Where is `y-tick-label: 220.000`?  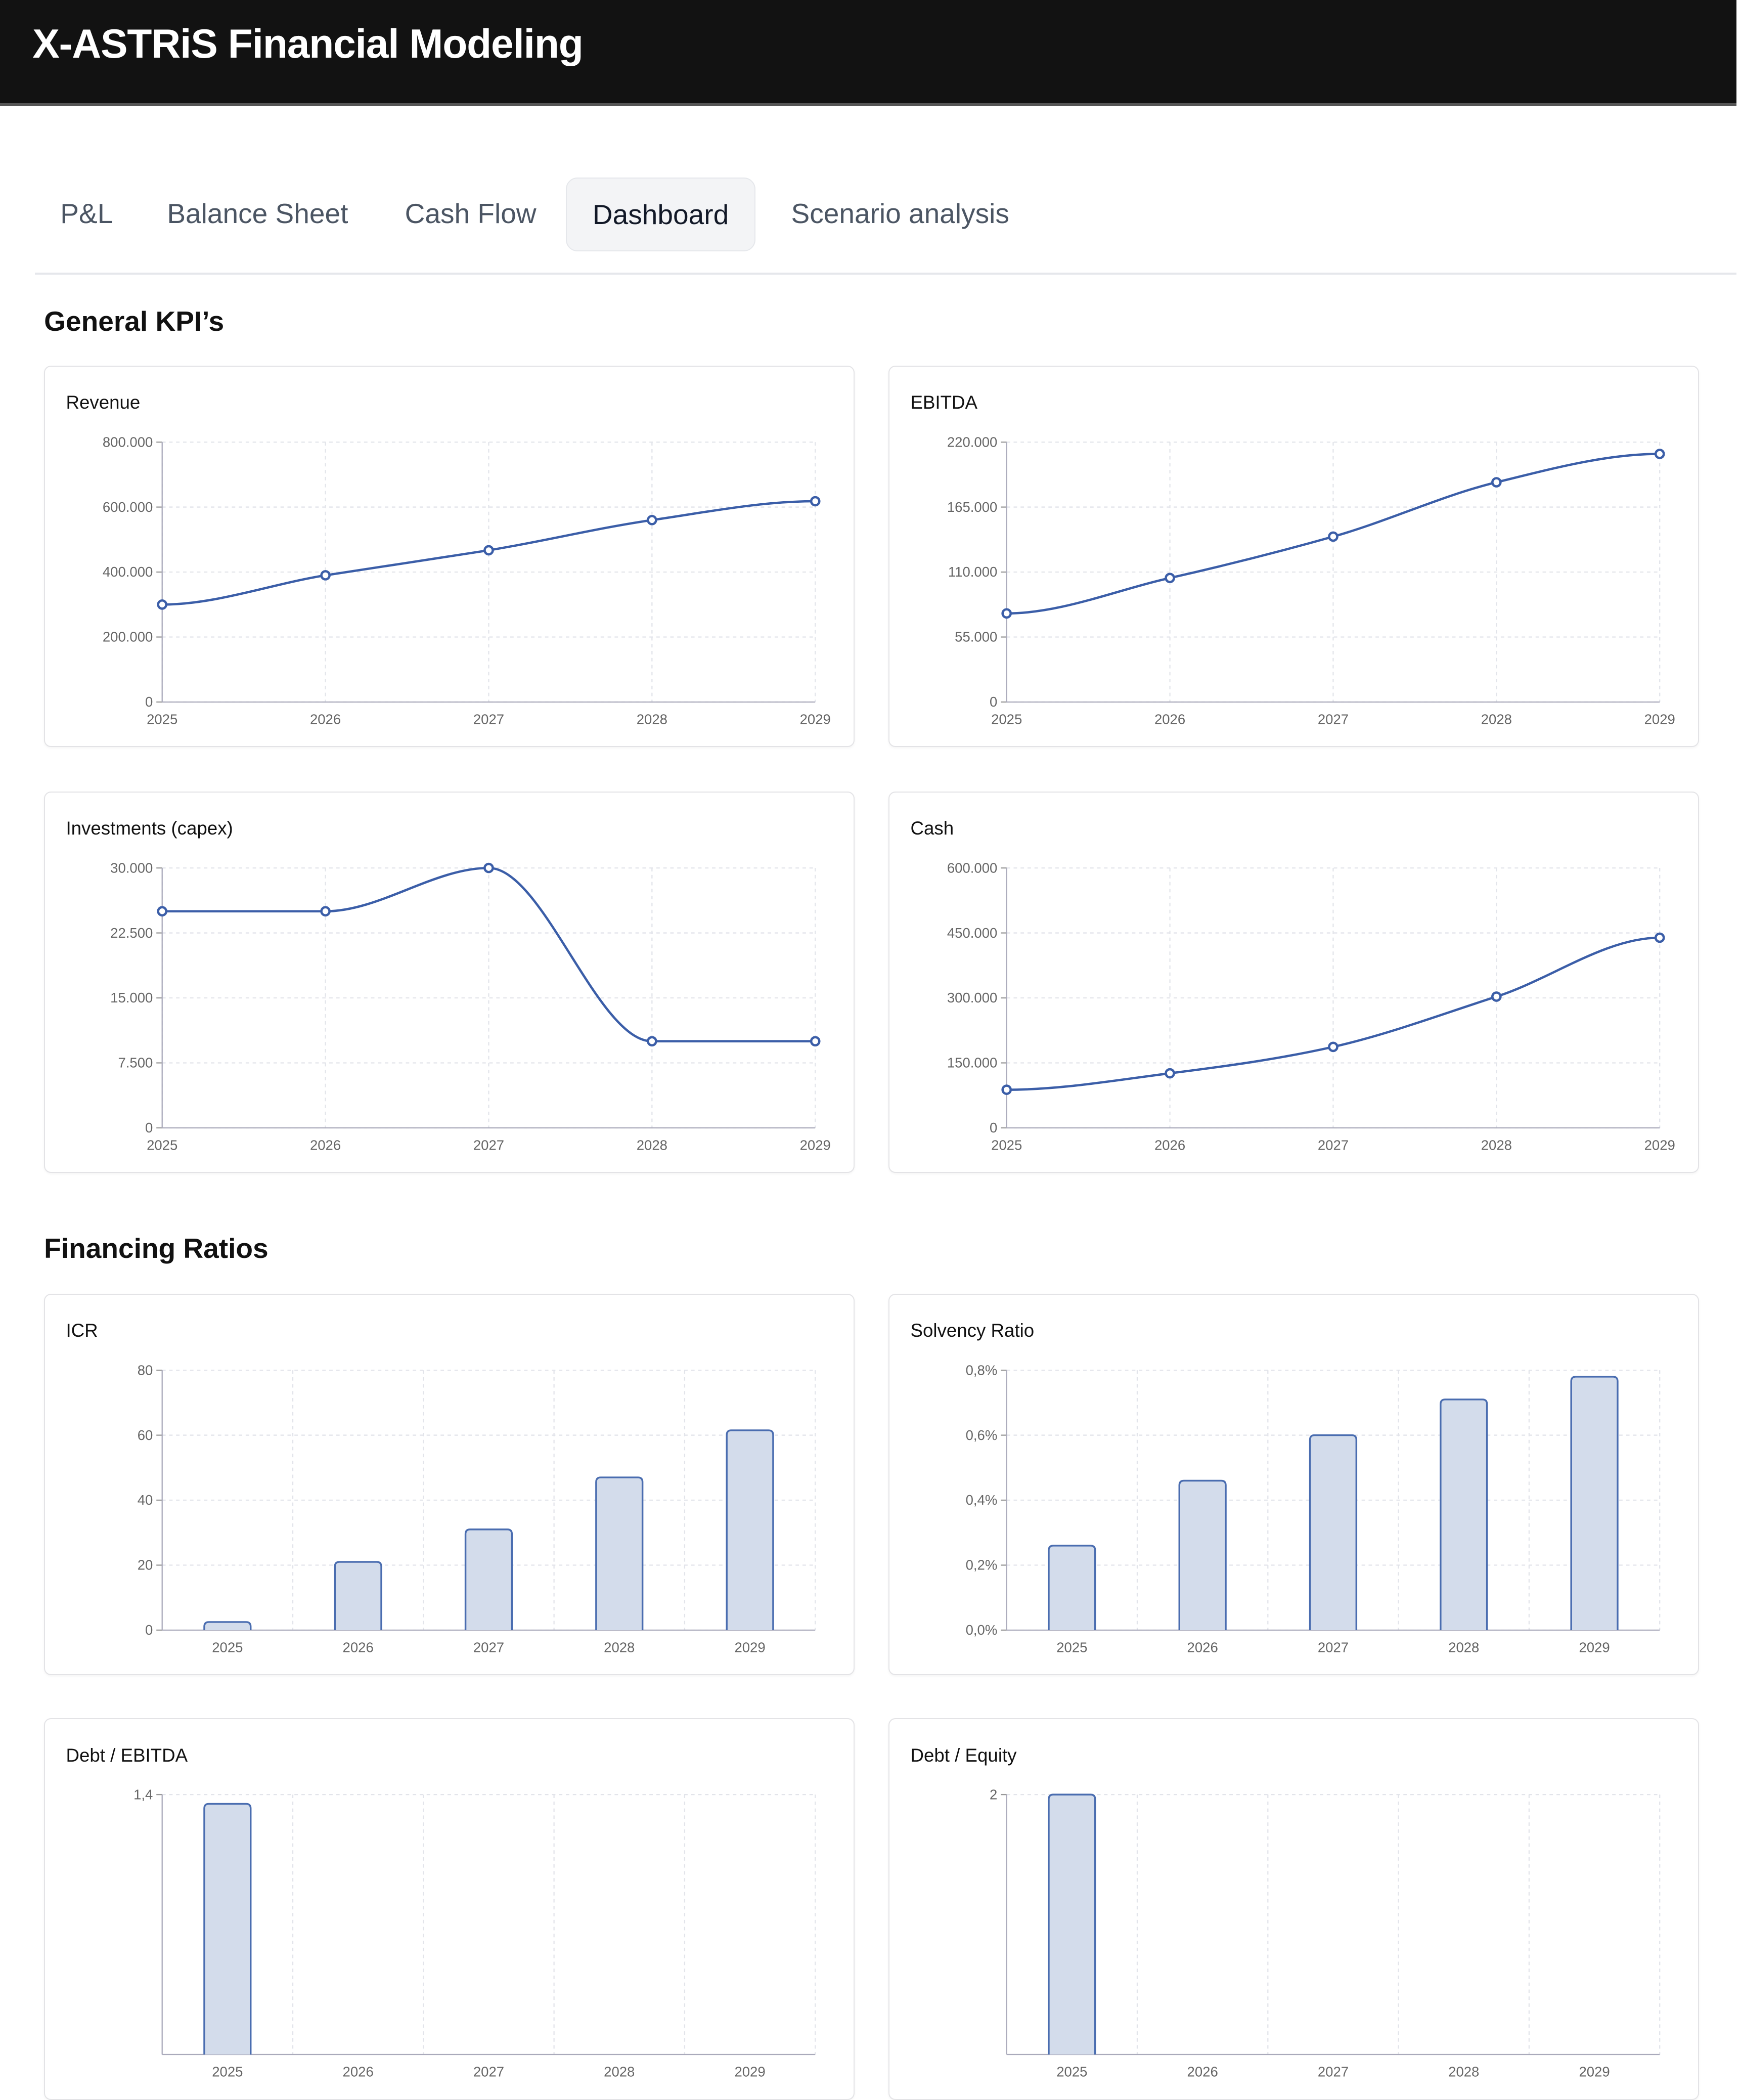 y-tick-label: 220.000 is located at coordinates (972, 442).